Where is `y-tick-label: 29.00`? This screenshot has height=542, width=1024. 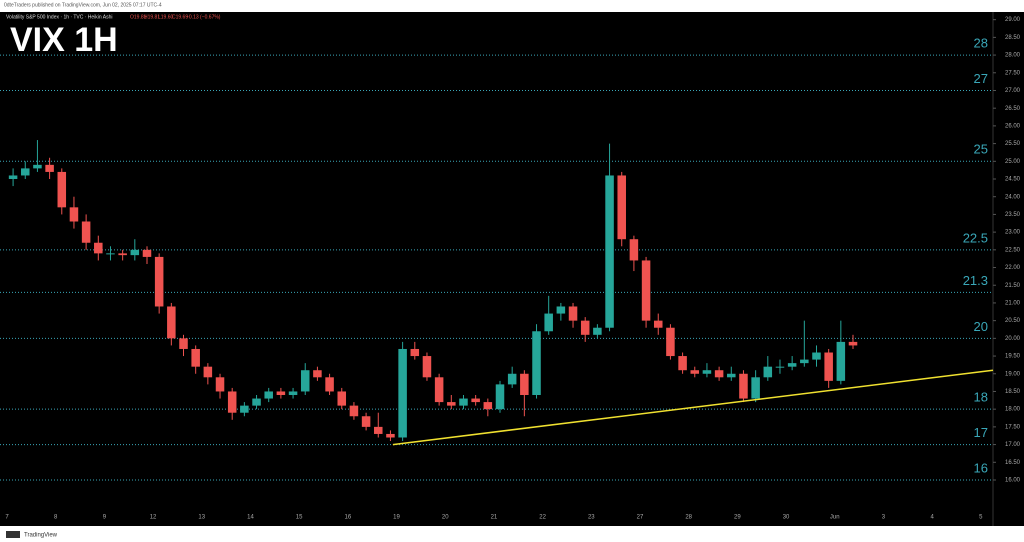
y-tick-label: 29.00 is located at coordinates (1013, 20).